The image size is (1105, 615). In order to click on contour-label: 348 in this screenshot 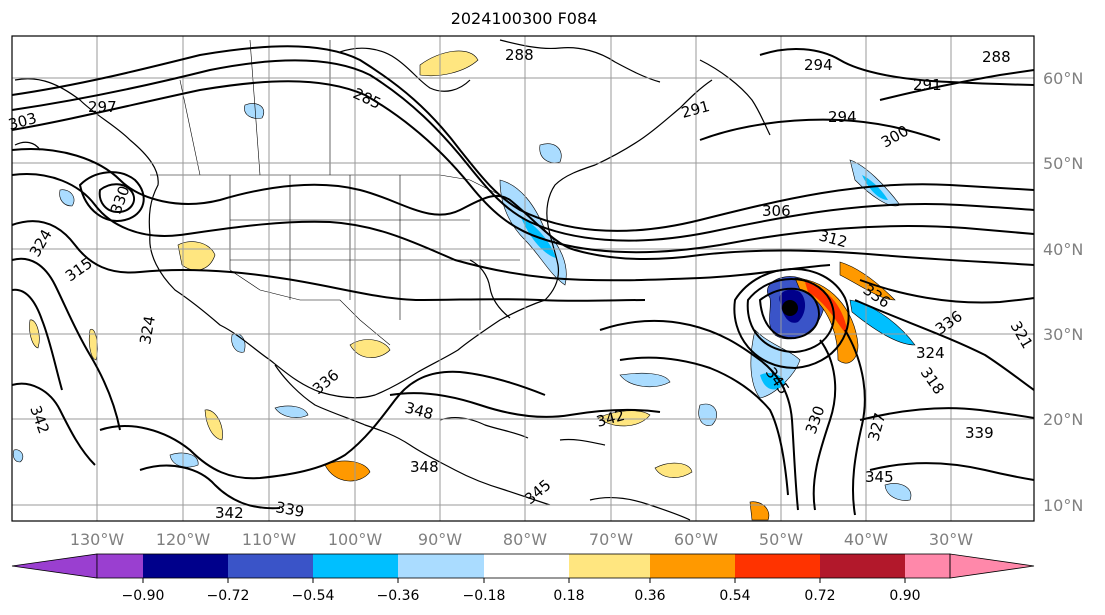, I will do `click(424, 467)`.